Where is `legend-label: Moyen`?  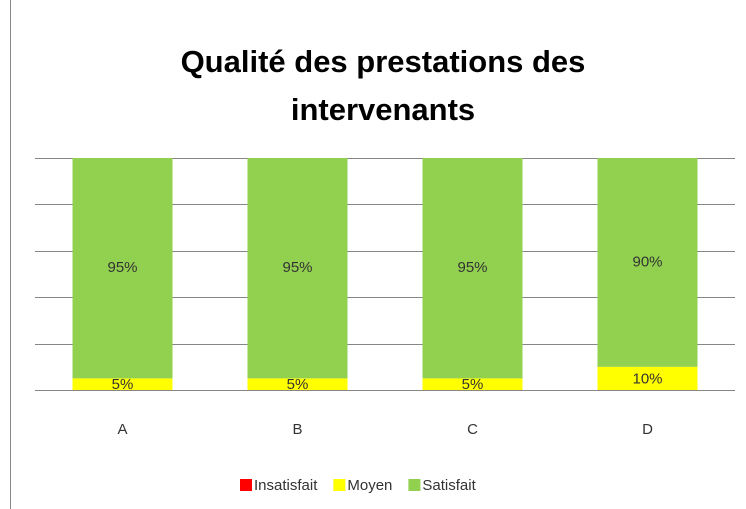 legend-label: Moyen is located at coordinates (369, 485).